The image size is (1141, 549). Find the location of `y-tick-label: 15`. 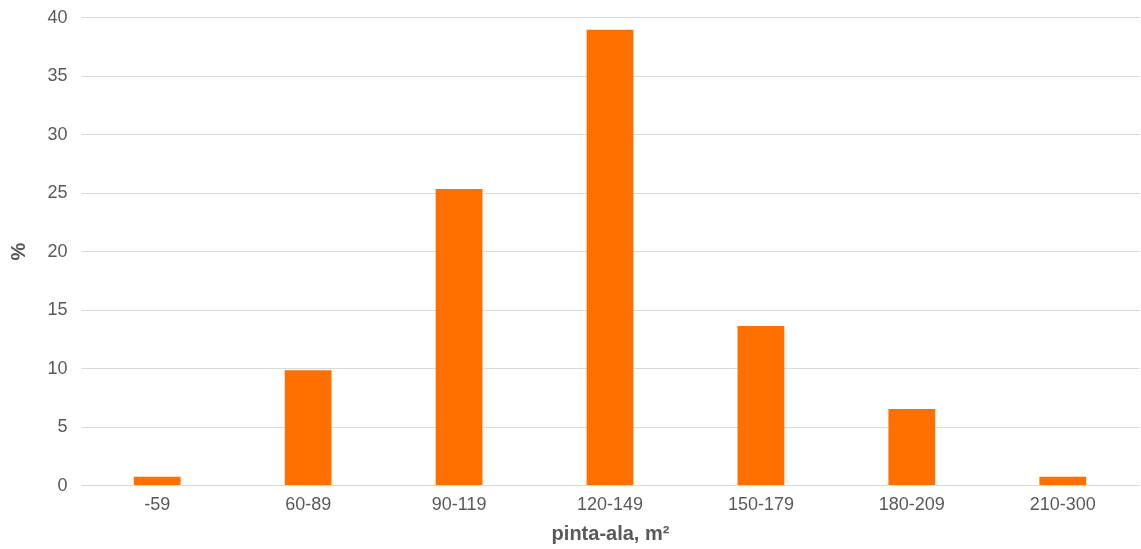

y-tick-label: 15 is located at coordinates (57, 309).